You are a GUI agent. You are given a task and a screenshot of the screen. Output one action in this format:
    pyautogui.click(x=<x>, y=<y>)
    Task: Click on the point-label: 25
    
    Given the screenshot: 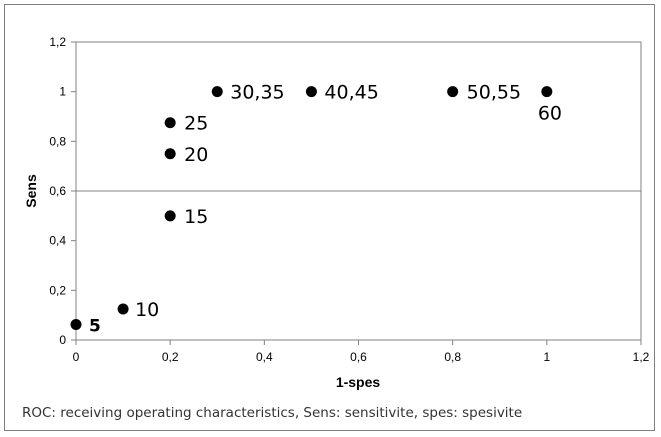 What is the action you would take?
    pyautogui.click(x=196, y=124)
    